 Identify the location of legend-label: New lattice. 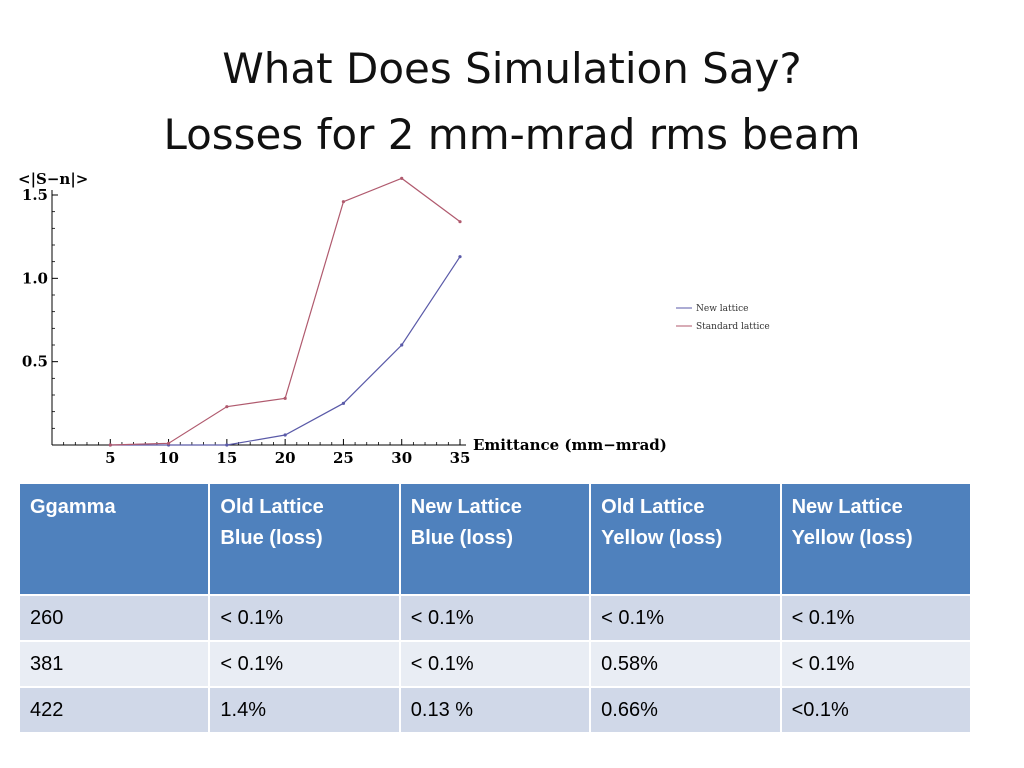
(722, 309).